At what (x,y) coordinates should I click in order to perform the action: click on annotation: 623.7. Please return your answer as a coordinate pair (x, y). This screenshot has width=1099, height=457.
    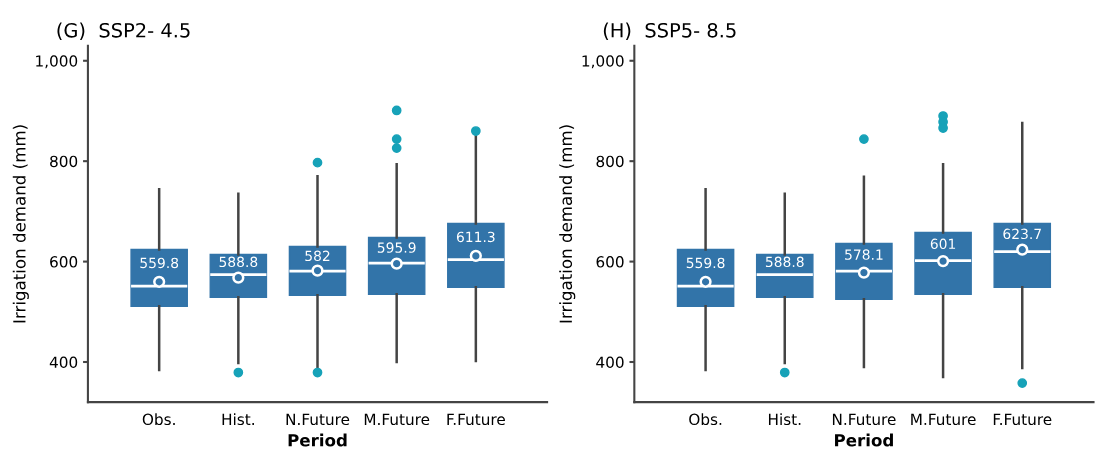
    Looking at the image, I should click on (1022, 234).